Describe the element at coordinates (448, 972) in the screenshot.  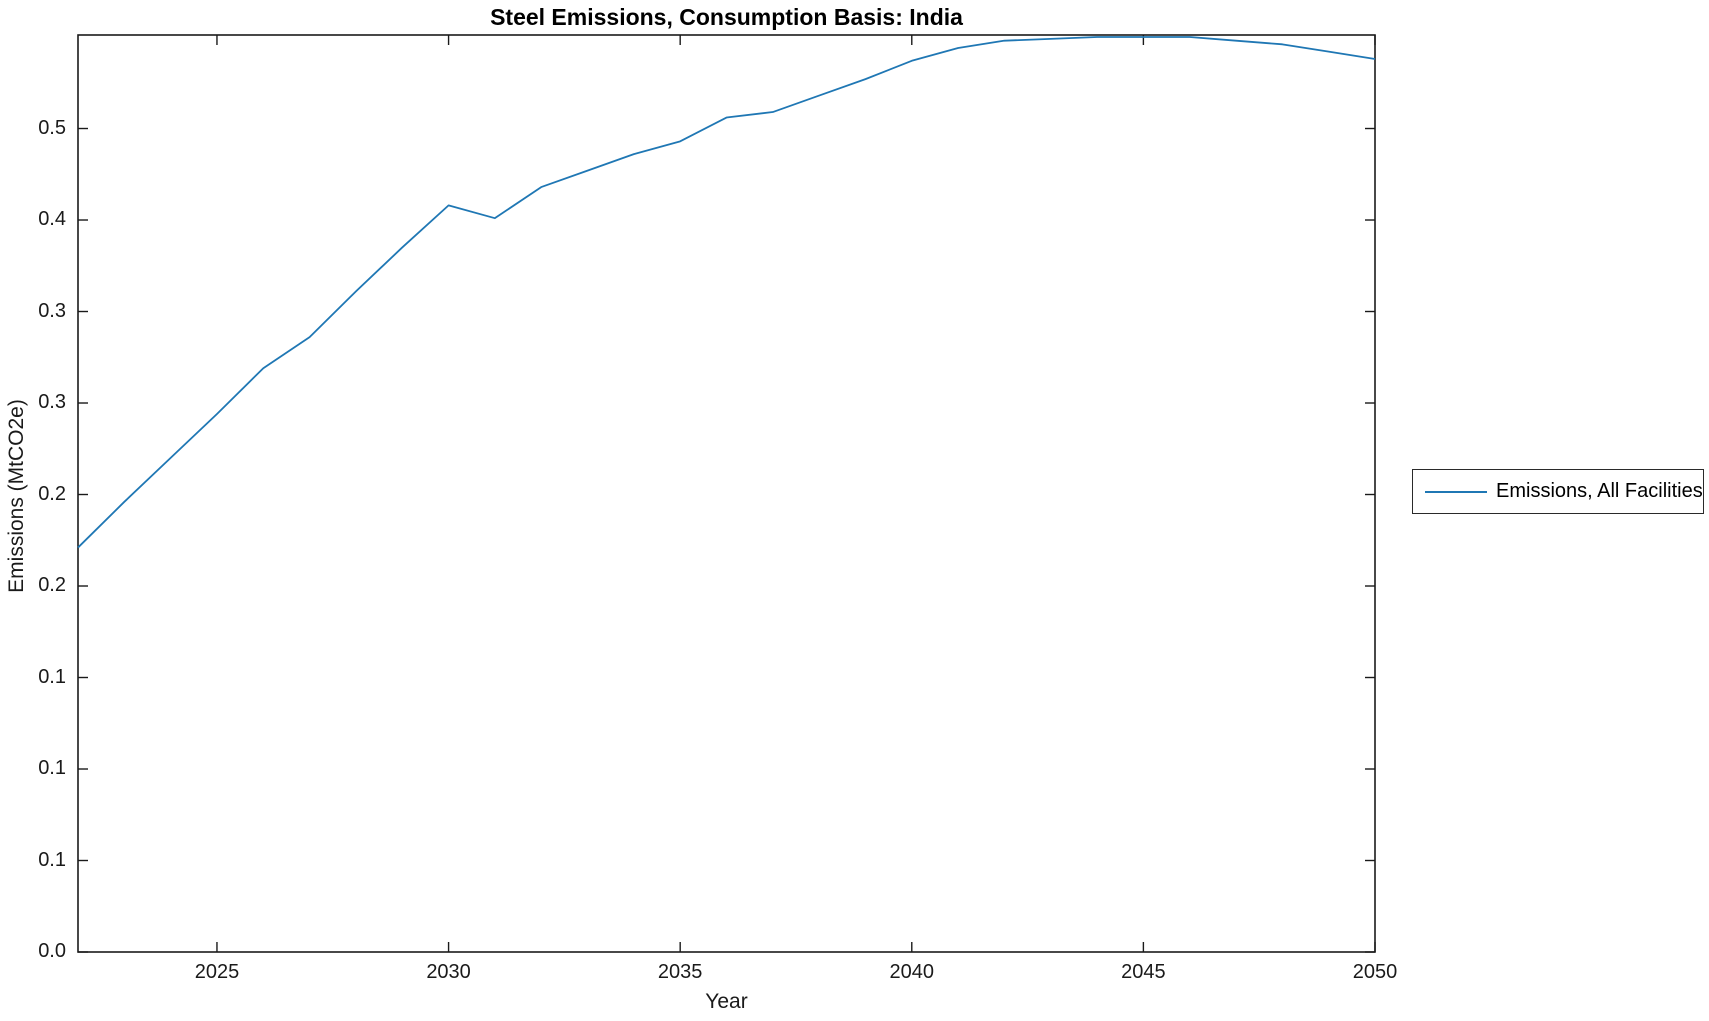
I see `x-tick-label: 2030` at that location.